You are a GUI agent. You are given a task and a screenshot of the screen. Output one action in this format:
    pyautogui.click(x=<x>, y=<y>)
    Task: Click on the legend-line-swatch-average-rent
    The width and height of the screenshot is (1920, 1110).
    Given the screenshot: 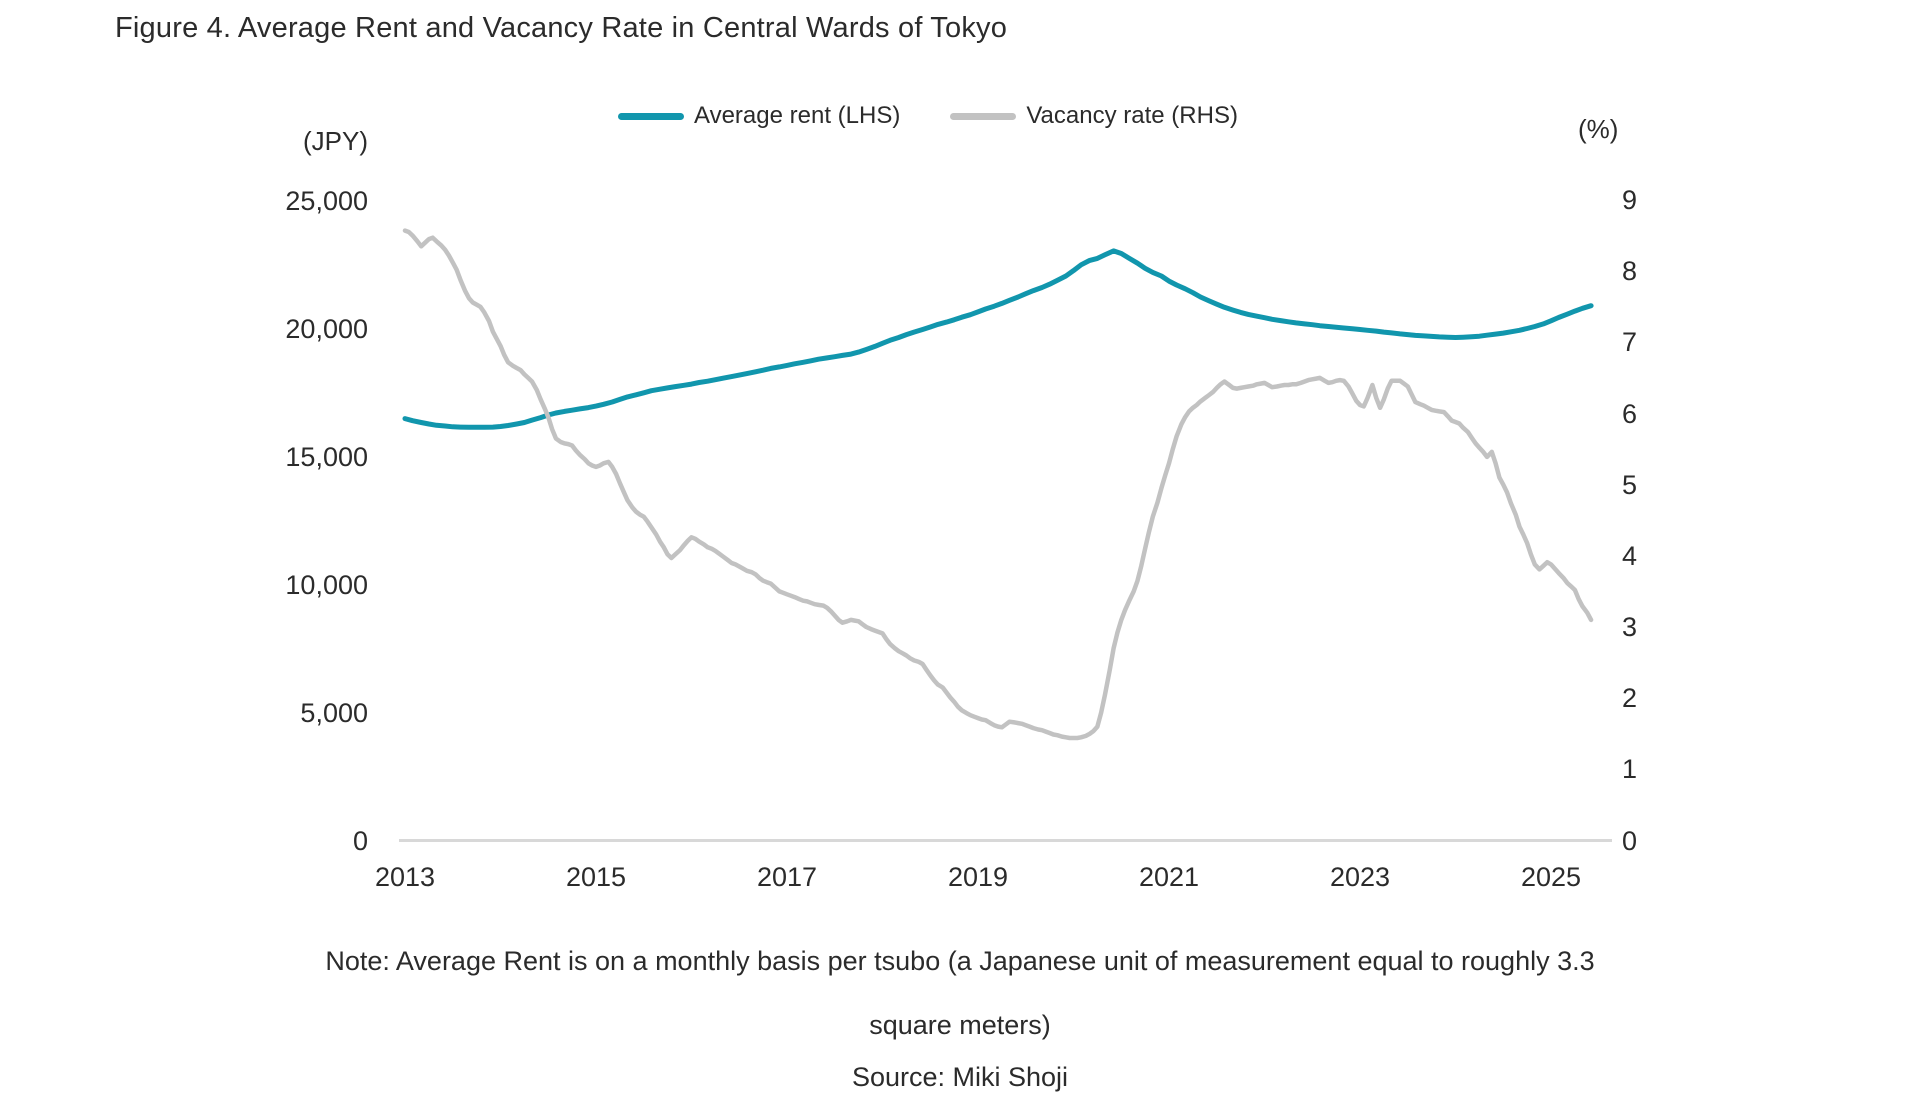 What is the action you would take?
    pyautogui.click(x=651, y=116)
    